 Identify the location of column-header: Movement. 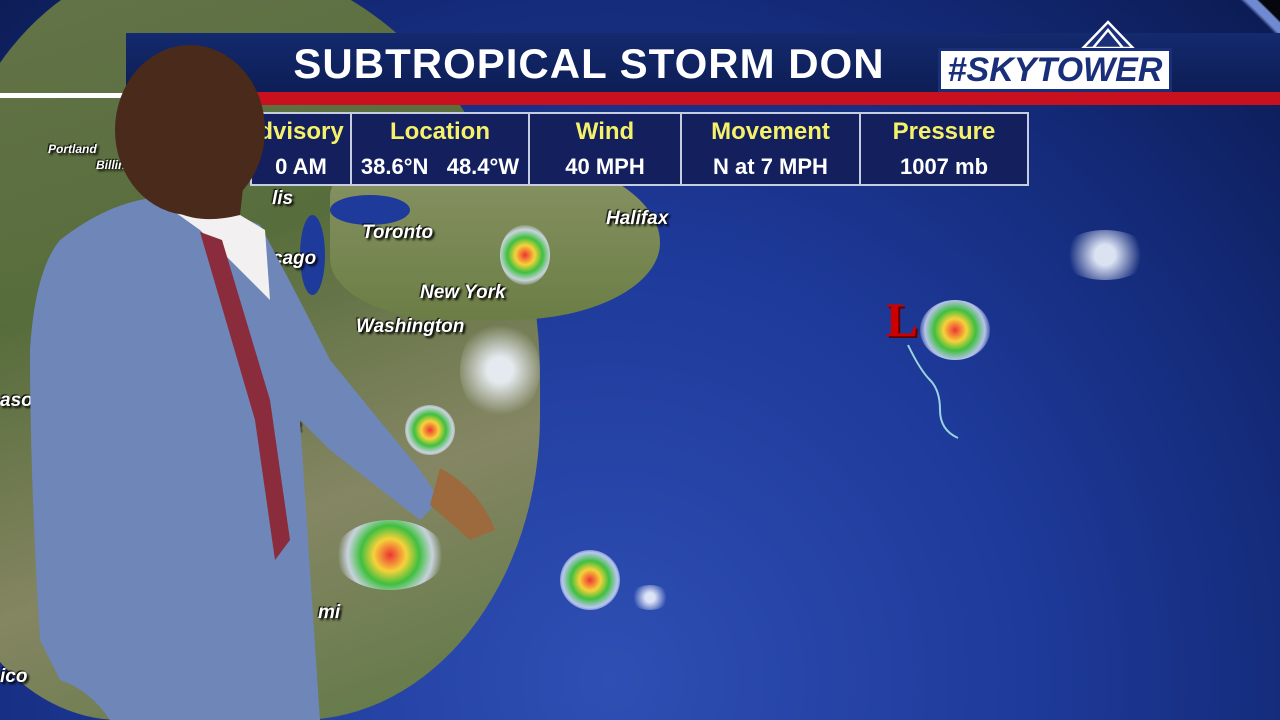
(770, 131).